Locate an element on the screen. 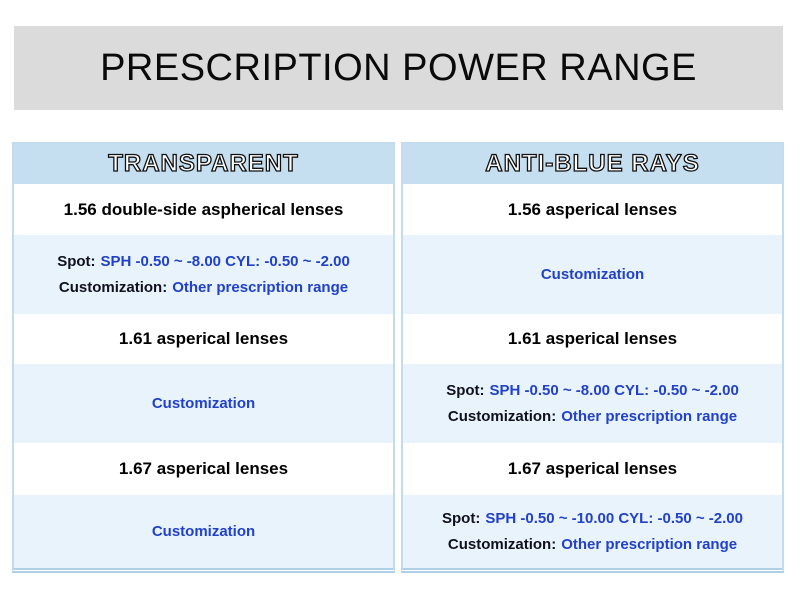  title-bar: PRESCRIPTION POWER RANGE is located at coordinates (398, 68).